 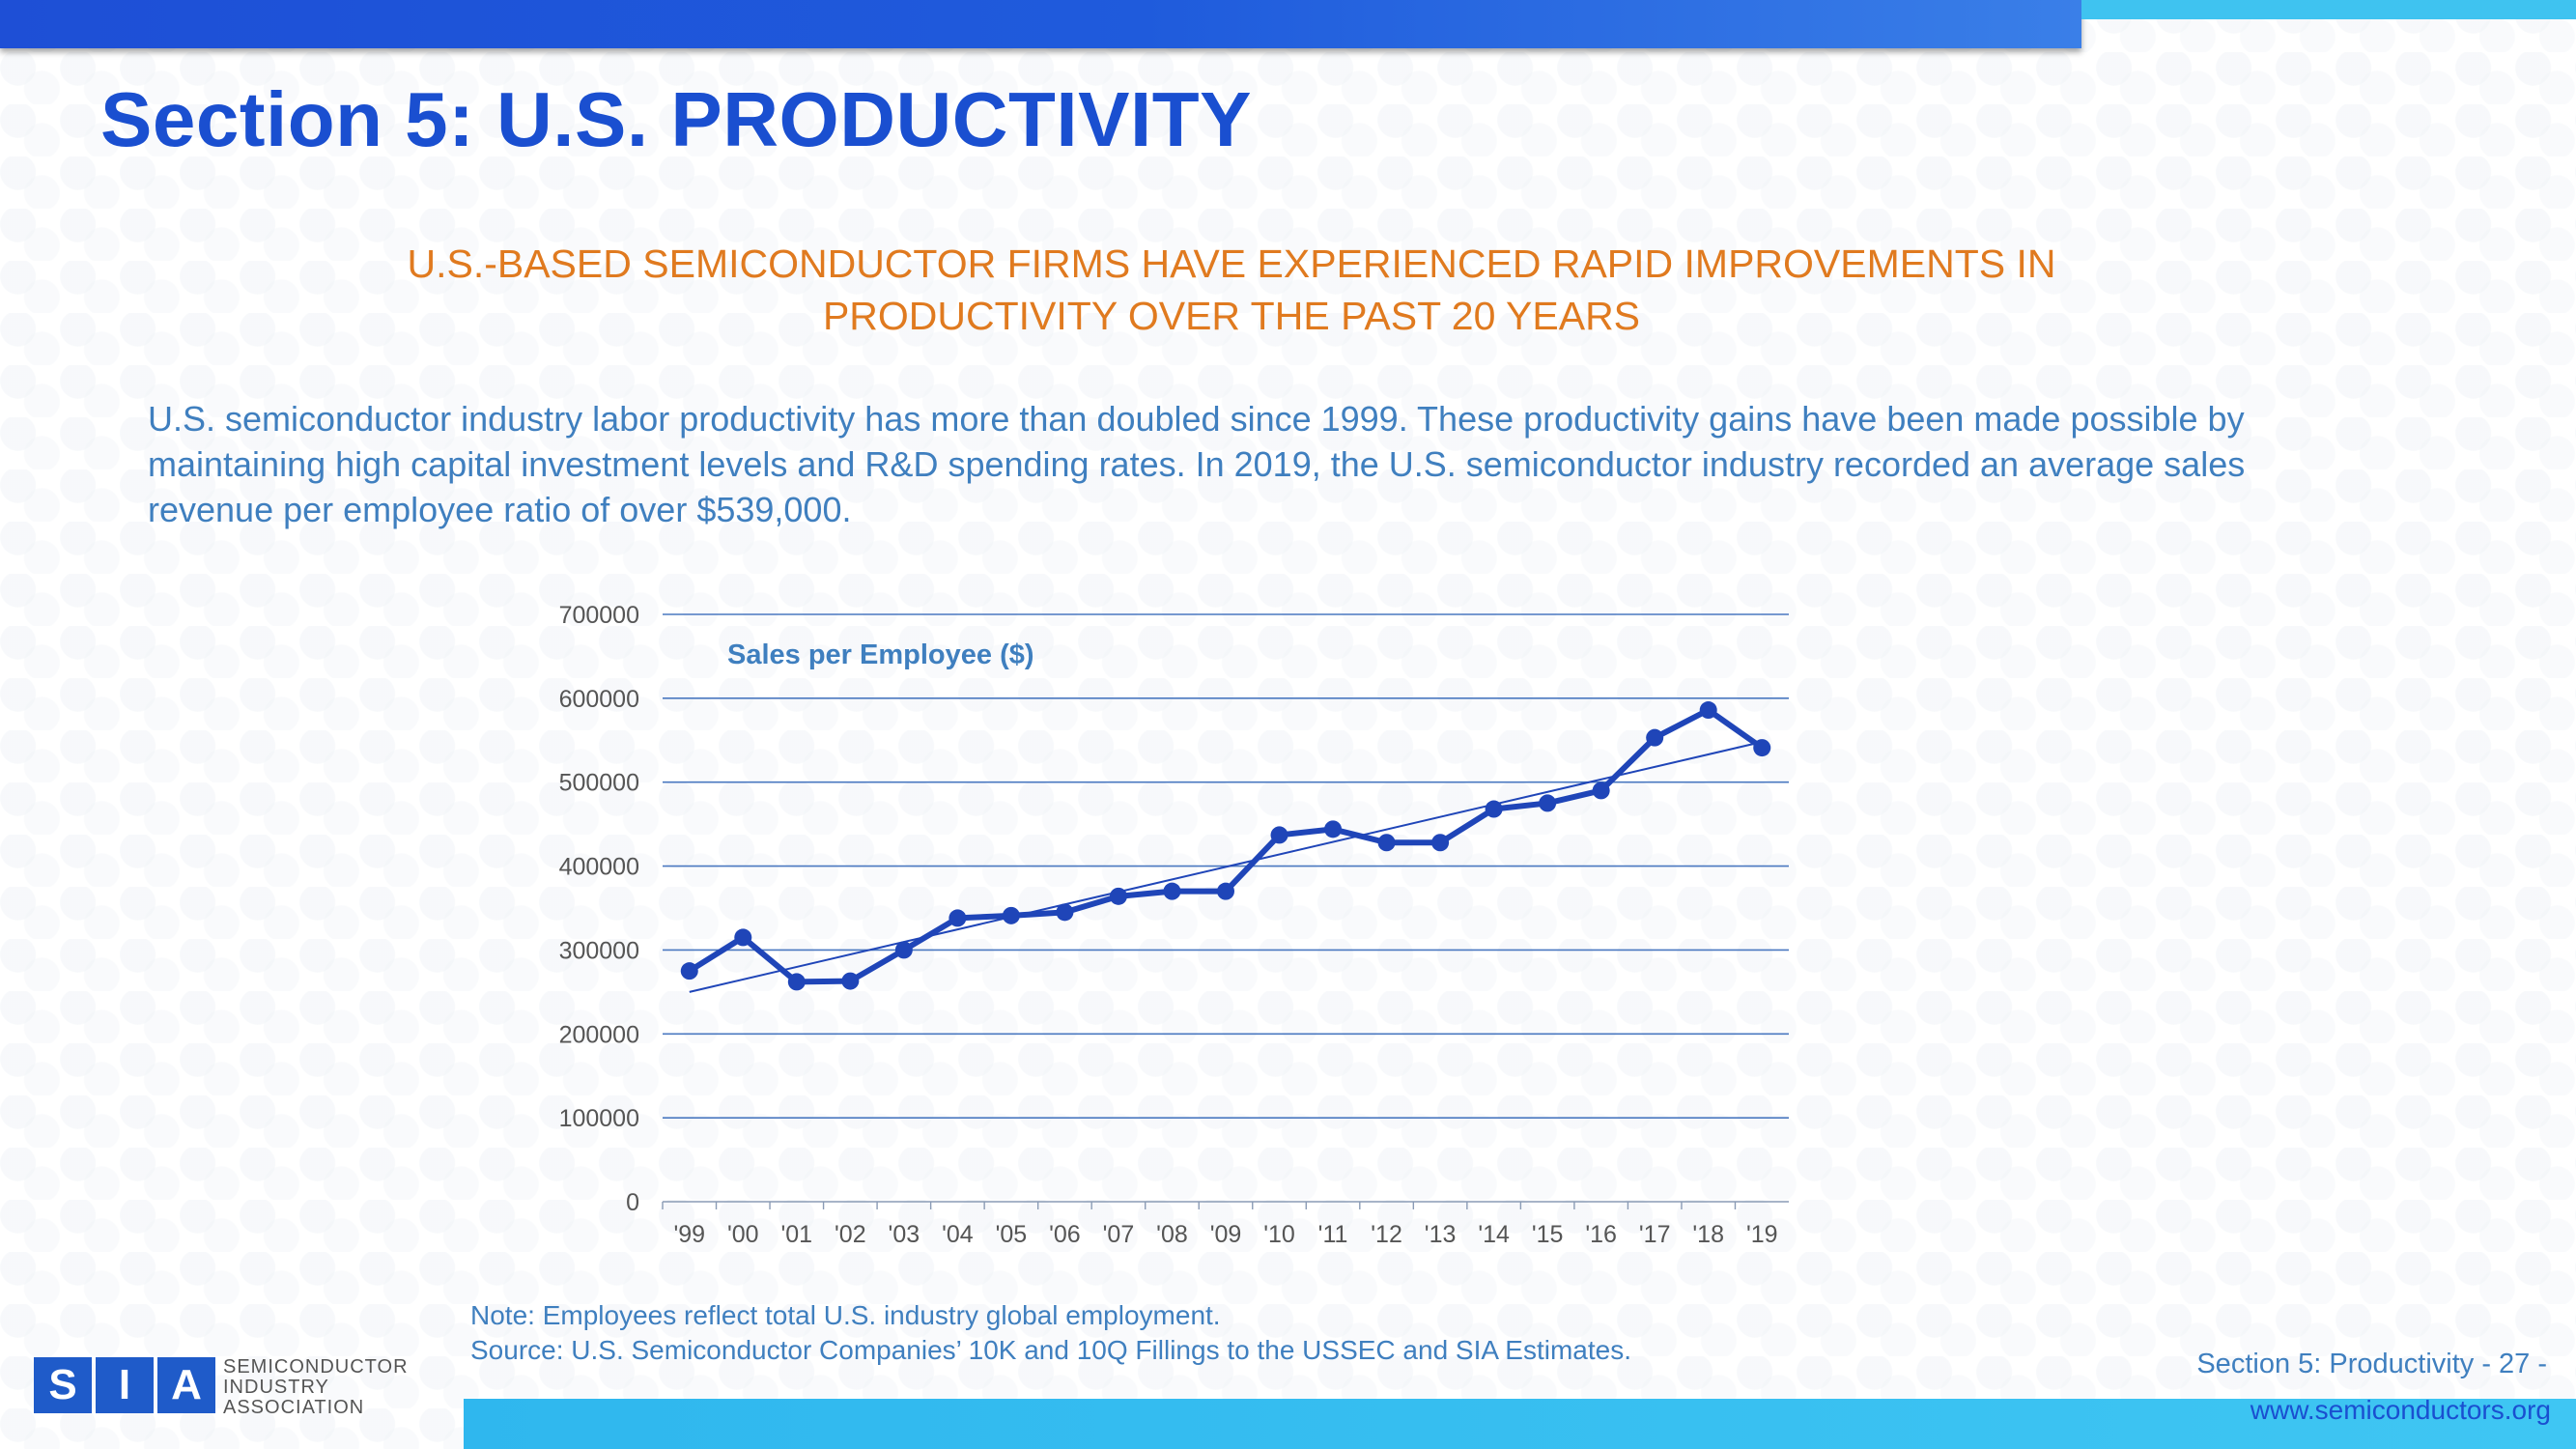 What do you see at coordinates (599, 699) in the screenshot?
I see `y-tick-label: 600000` at bounding box center [599, 699].